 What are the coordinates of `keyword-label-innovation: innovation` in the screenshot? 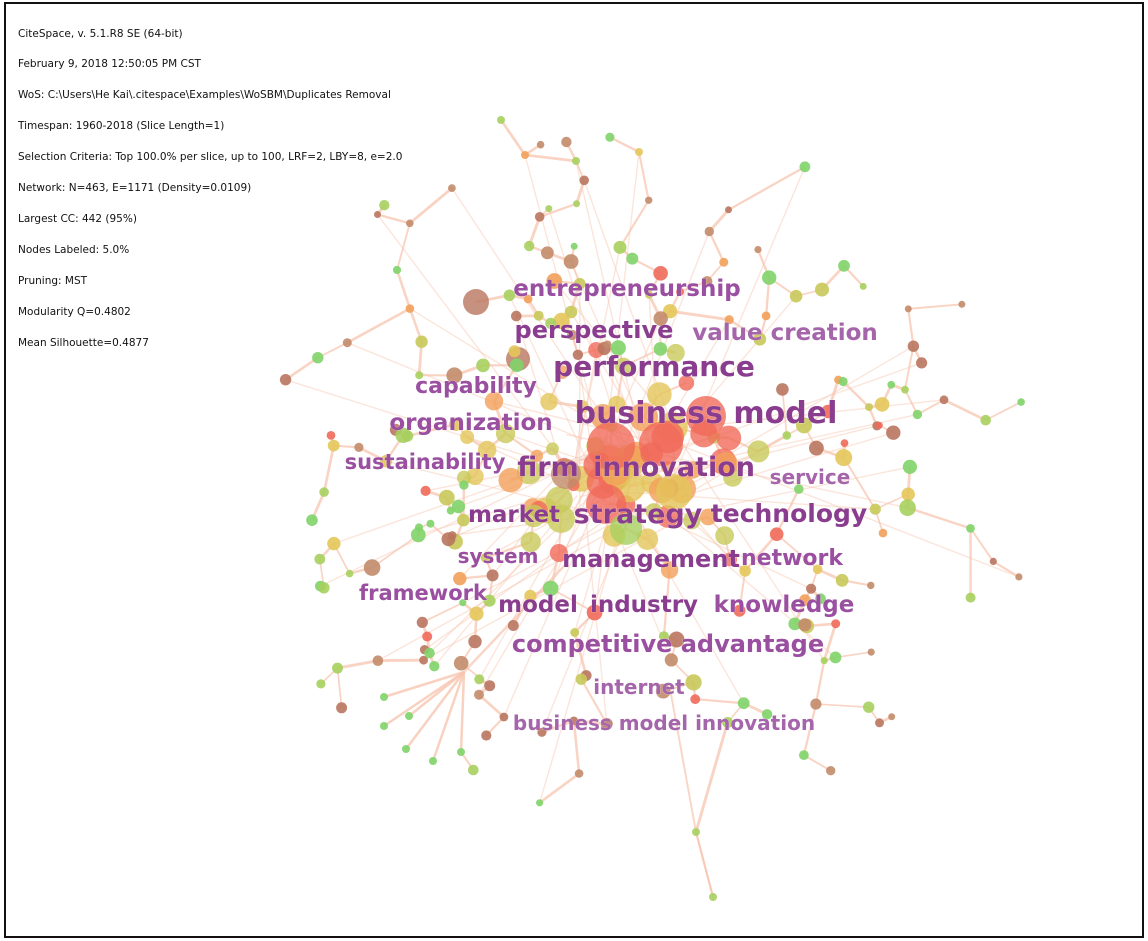 It's located at (674, 468).